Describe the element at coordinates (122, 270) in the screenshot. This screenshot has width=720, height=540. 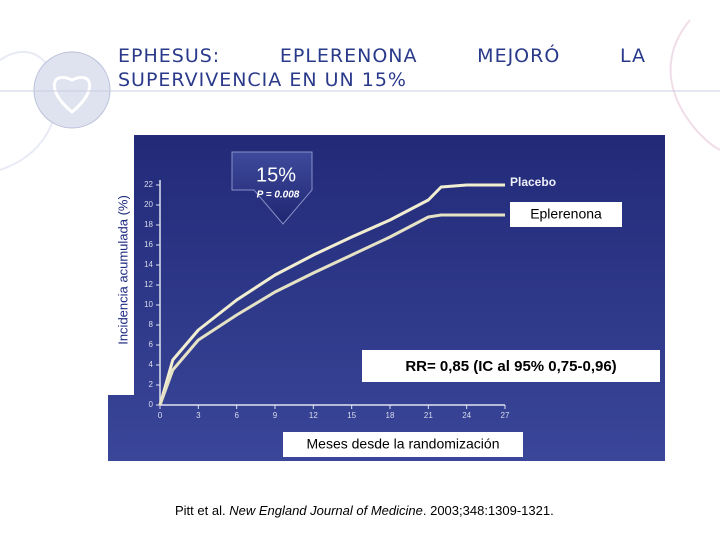
I see `y-axis-label: Incidencia acumulada (%)` at that location.